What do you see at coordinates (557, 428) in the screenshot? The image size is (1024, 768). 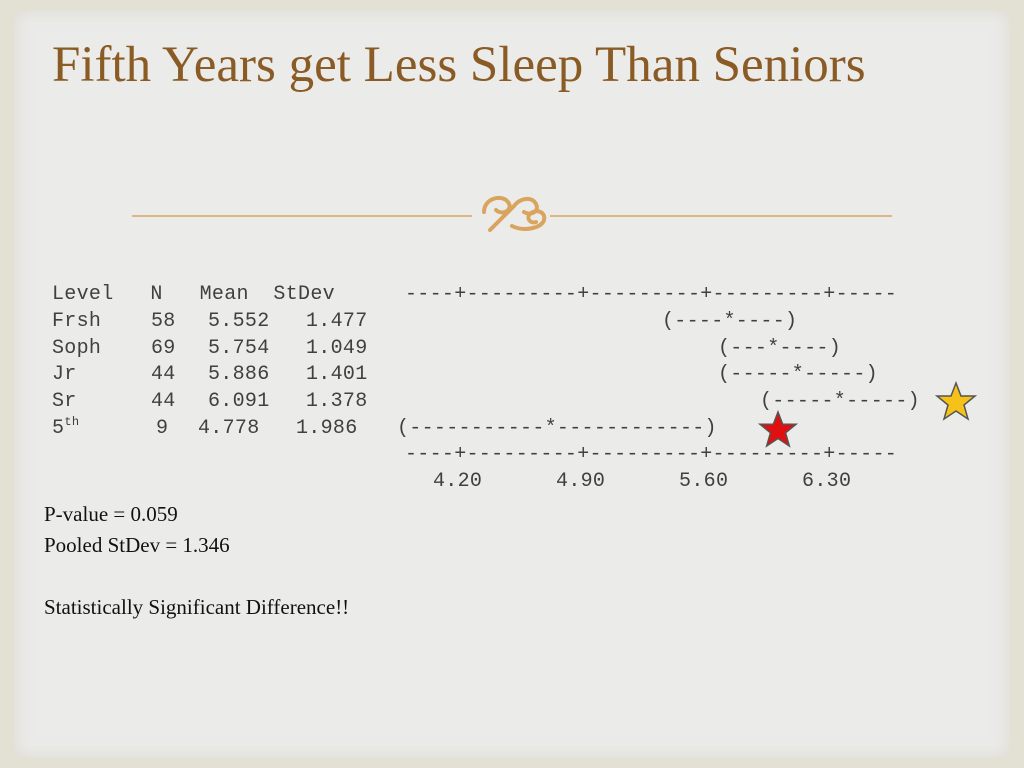 I see `interval-cell: (-----------*------------)` at bounding box center [557, 428].